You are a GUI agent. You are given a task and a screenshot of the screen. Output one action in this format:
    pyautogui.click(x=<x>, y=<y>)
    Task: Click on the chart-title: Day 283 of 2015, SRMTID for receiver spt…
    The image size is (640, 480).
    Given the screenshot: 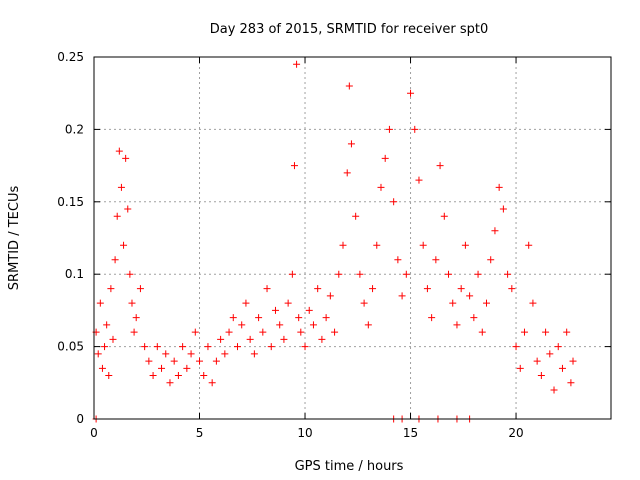 What is the action you would take?
    pyautogui.click(x=349, y=29)
    